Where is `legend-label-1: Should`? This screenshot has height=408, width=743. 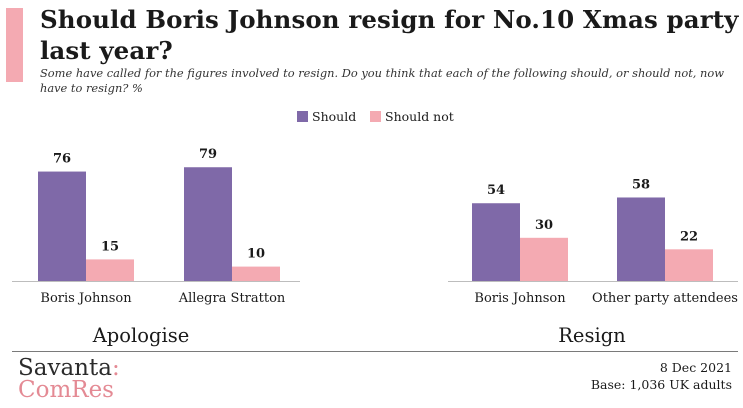 legend-label-1: Should is located at coordinates (334, 116).